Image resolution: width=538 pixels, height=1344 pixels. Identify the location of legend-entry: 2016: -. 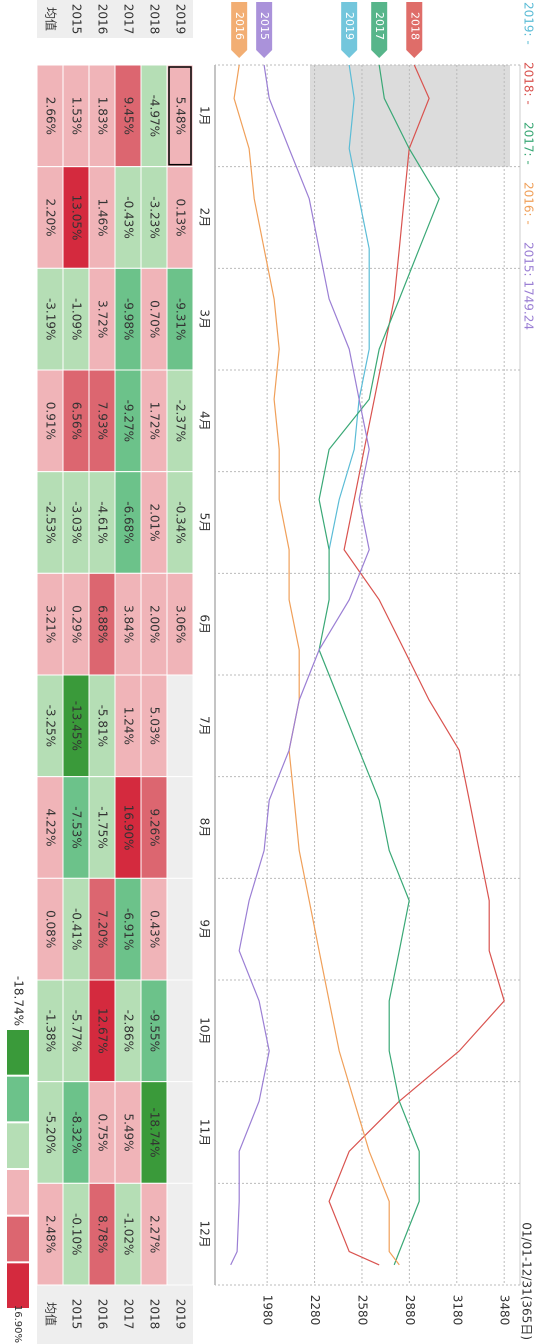
(529, 203).